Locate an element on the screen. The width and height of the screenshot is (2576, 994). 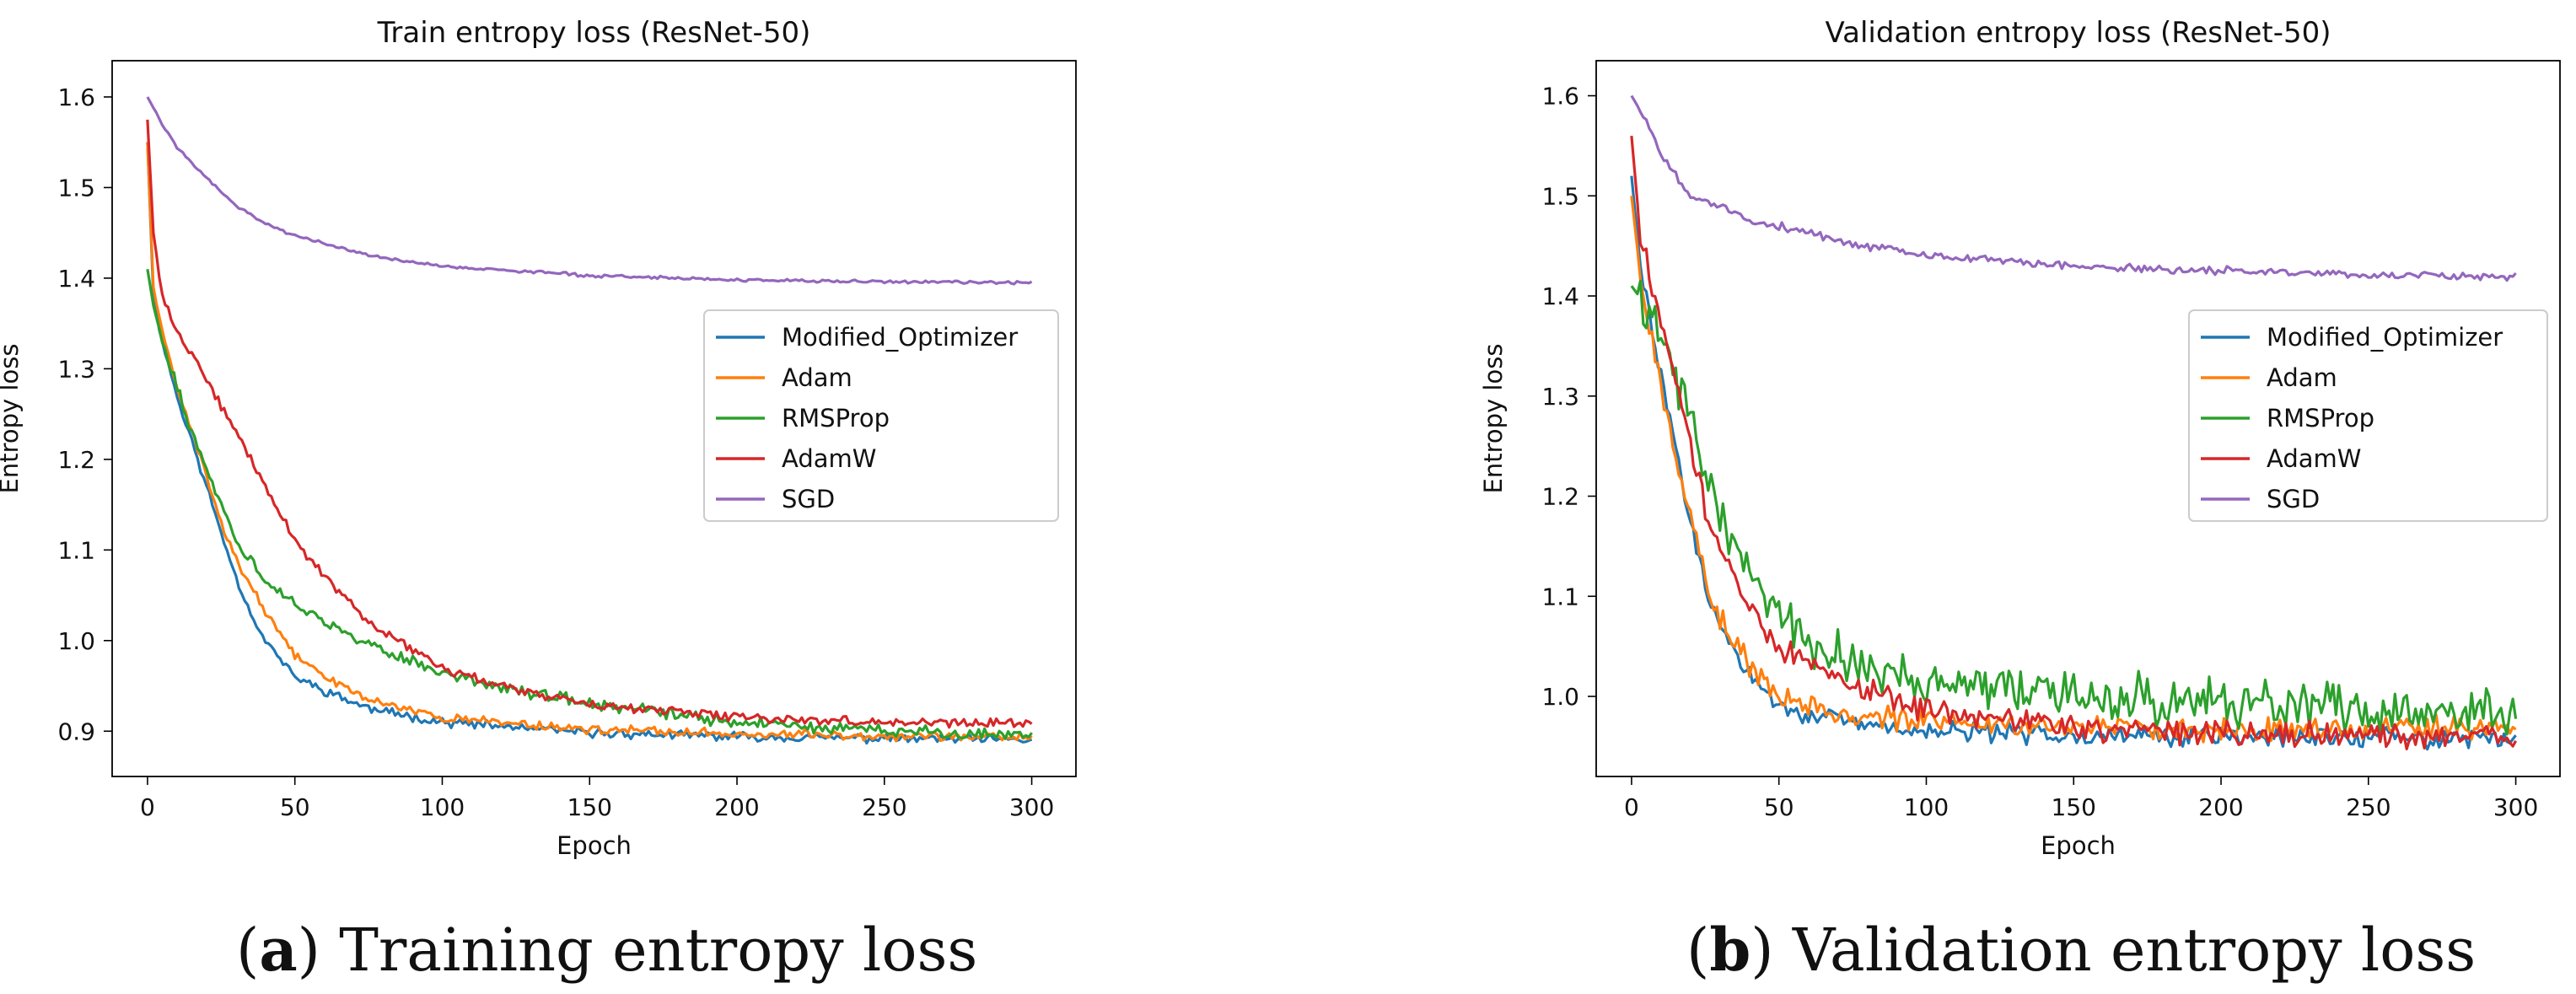
y-tick-label-5: 1.4 is located at coordinates (76, 279).